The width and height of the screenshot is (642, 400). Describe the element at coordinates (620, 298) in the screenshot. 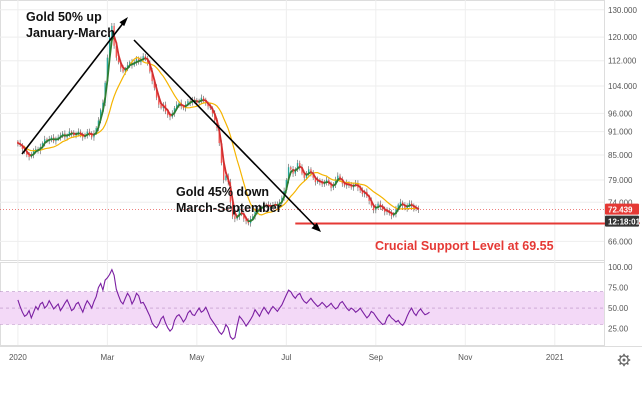

I see `rsi-axis: 100.00 75.00 50.00 25.00` at that location.